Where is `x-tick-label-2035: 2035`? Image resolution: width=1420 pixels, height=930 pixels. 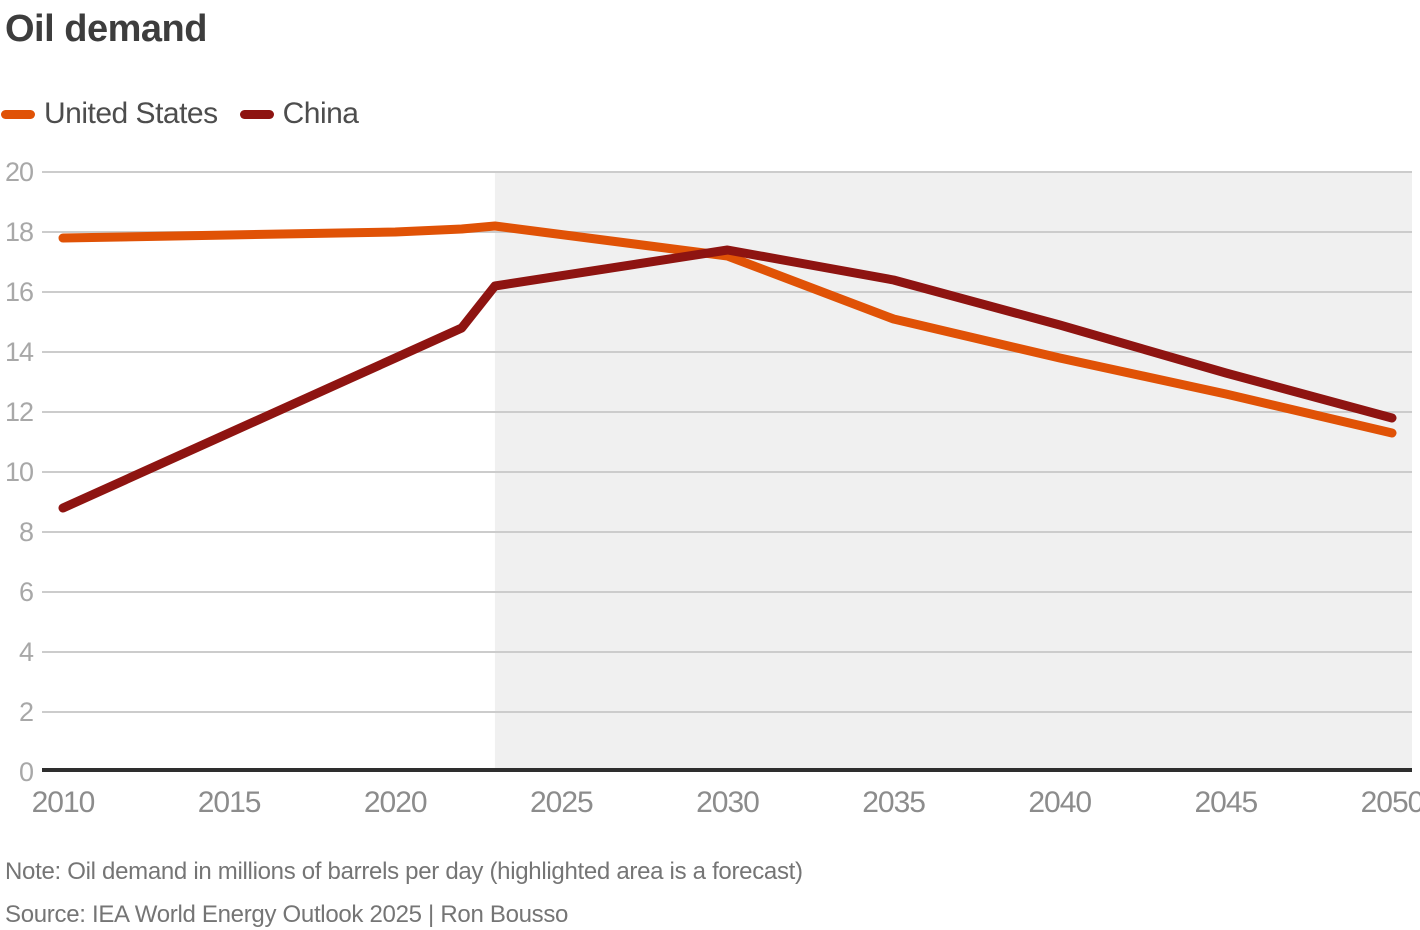 x-tick-label-2035: 2035 is located at coordinates (893, 802).